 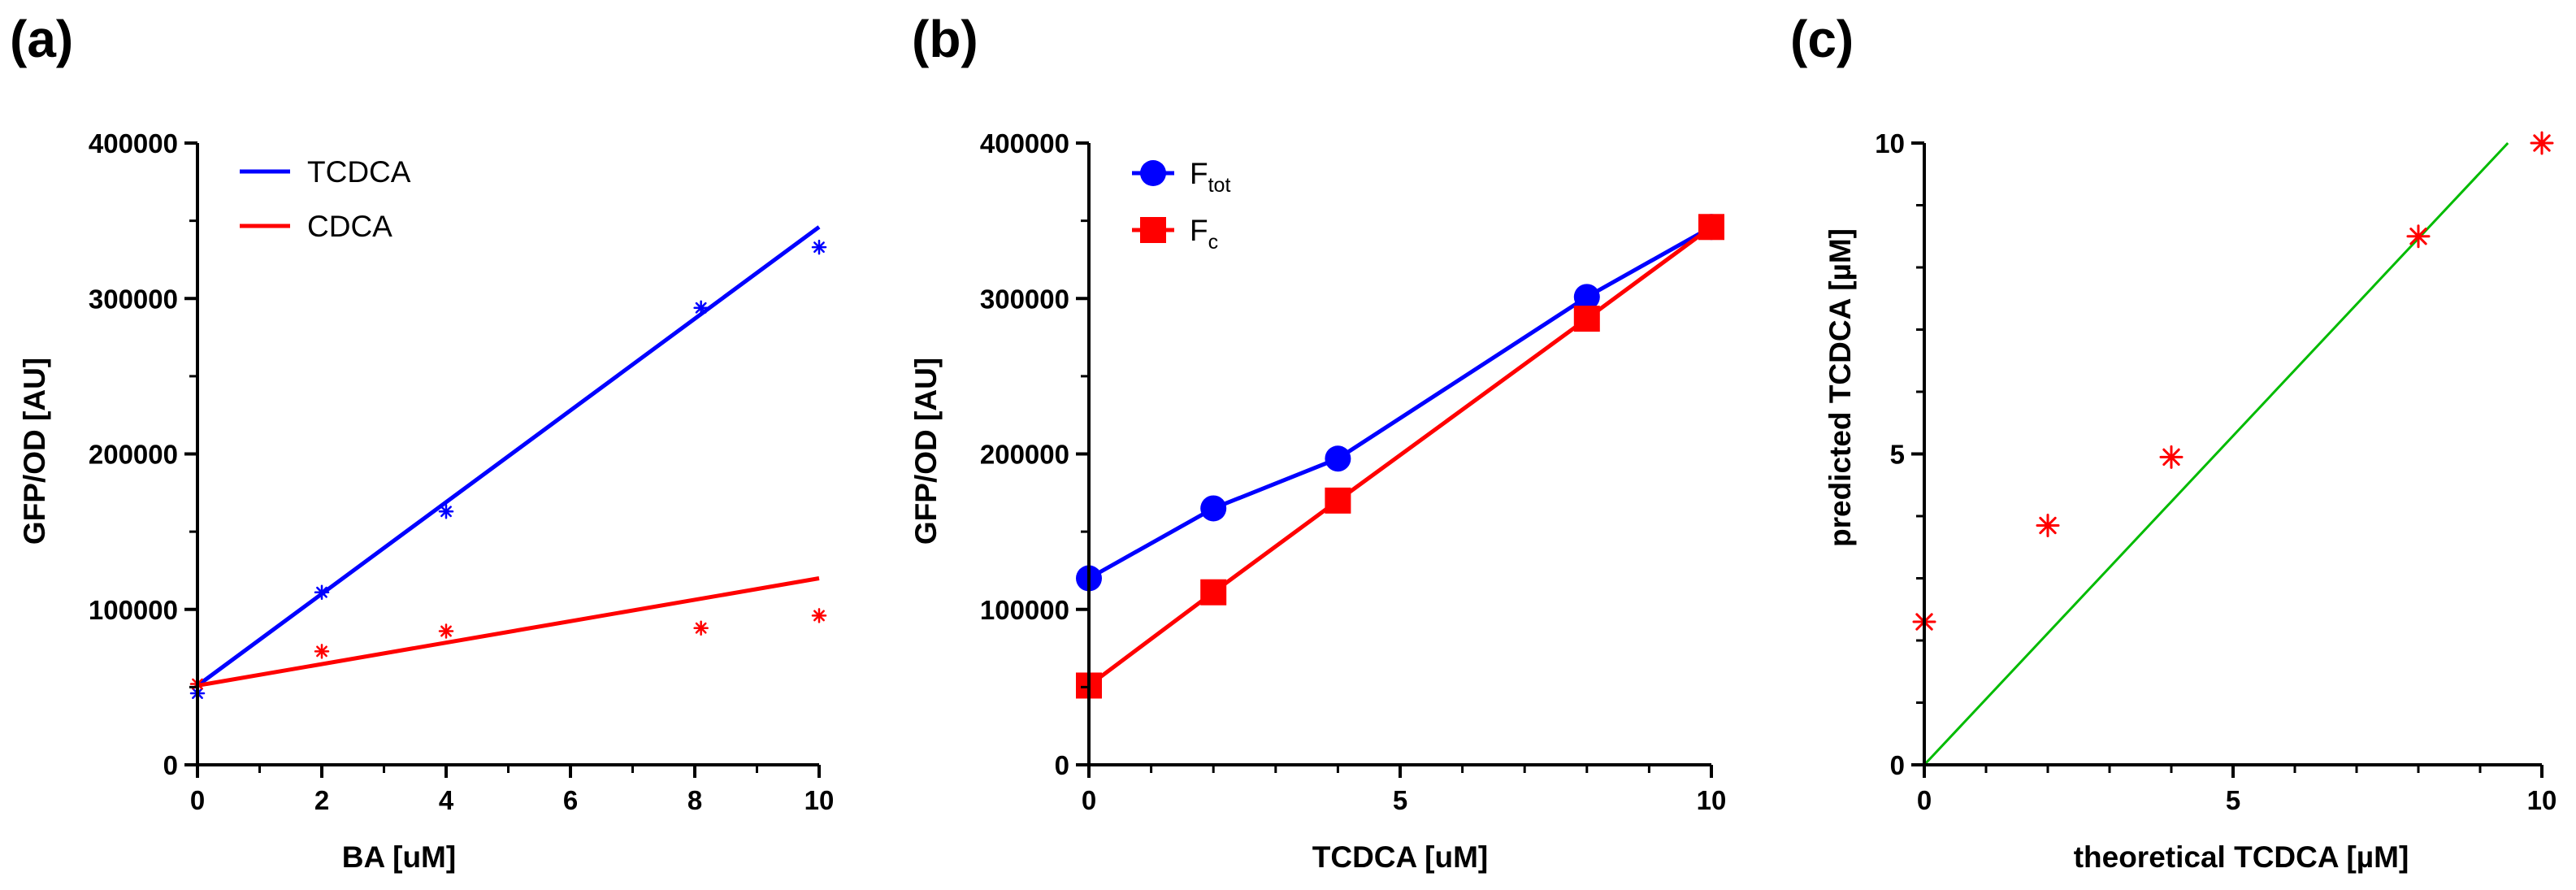 I want to click on legend-marker-ftot, so click(x=1153, y=173).